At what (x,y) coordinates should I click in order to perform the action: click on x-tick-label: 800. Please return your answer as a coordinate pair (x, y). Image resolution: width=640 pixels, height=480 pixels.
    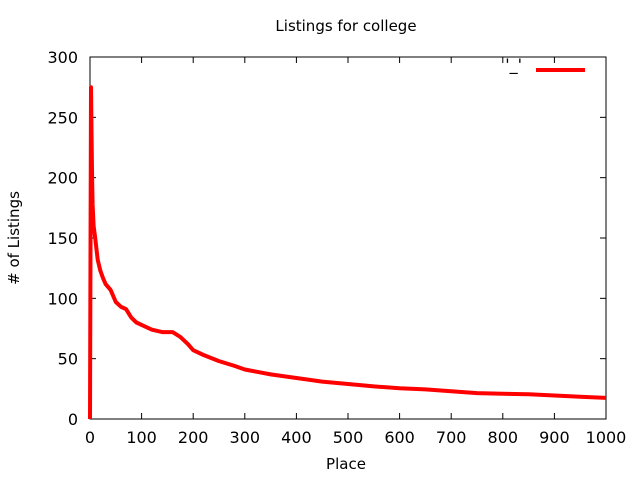
    Looking at the image, I should click on (503, 437).